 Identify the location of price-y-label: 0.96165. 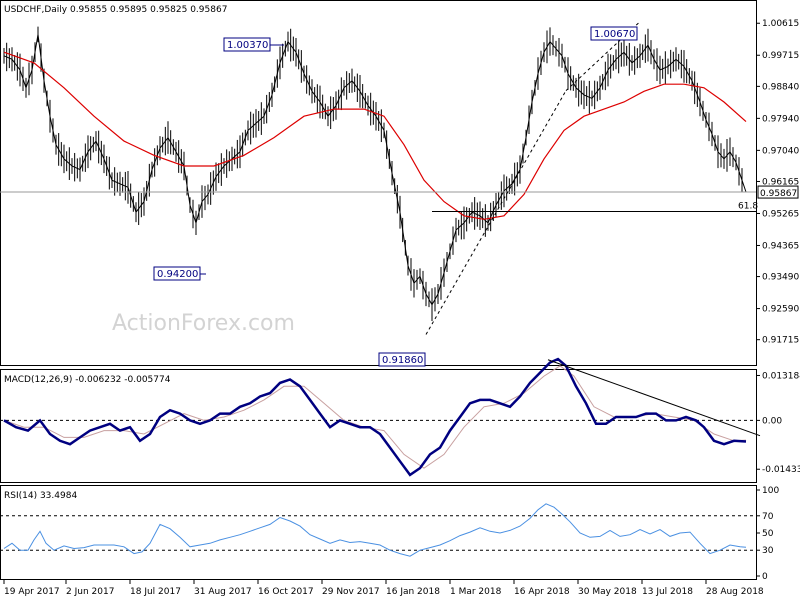
(780, 182).